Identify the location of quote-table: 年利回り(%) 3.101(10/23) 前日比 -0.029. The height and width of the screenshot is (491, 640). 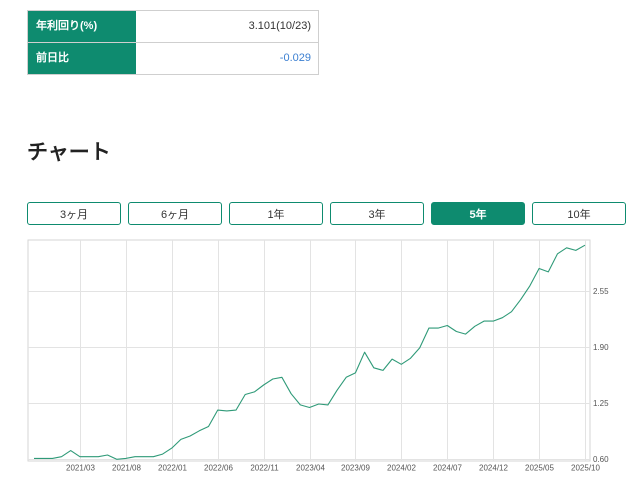
(173, 42).